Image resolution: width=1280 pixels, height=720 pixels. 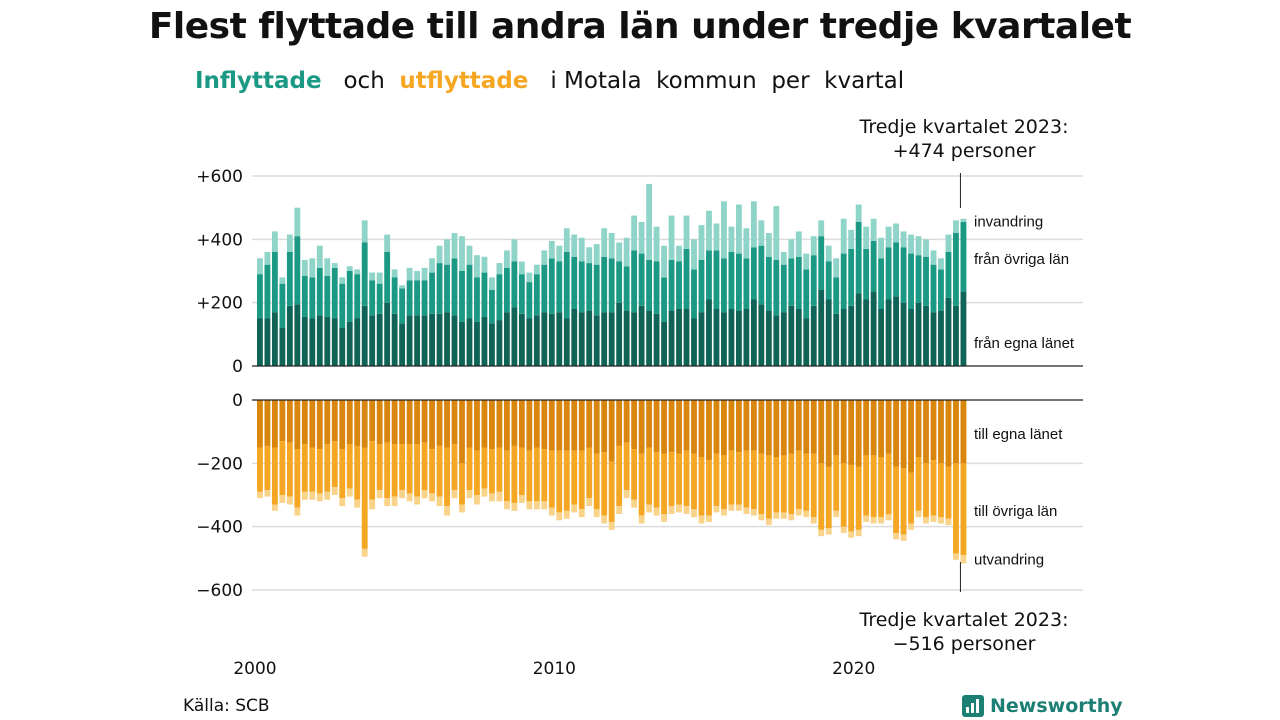 I want to click on series-label-out-own: till egna länet, so click(x=1018, y=434).